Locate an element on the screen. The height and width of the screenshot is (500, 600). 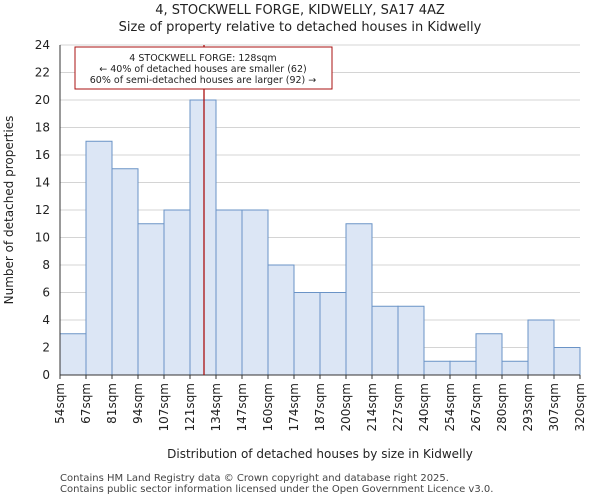
y-axis-label: Number of detached properties is located at coordinates (9, 210).